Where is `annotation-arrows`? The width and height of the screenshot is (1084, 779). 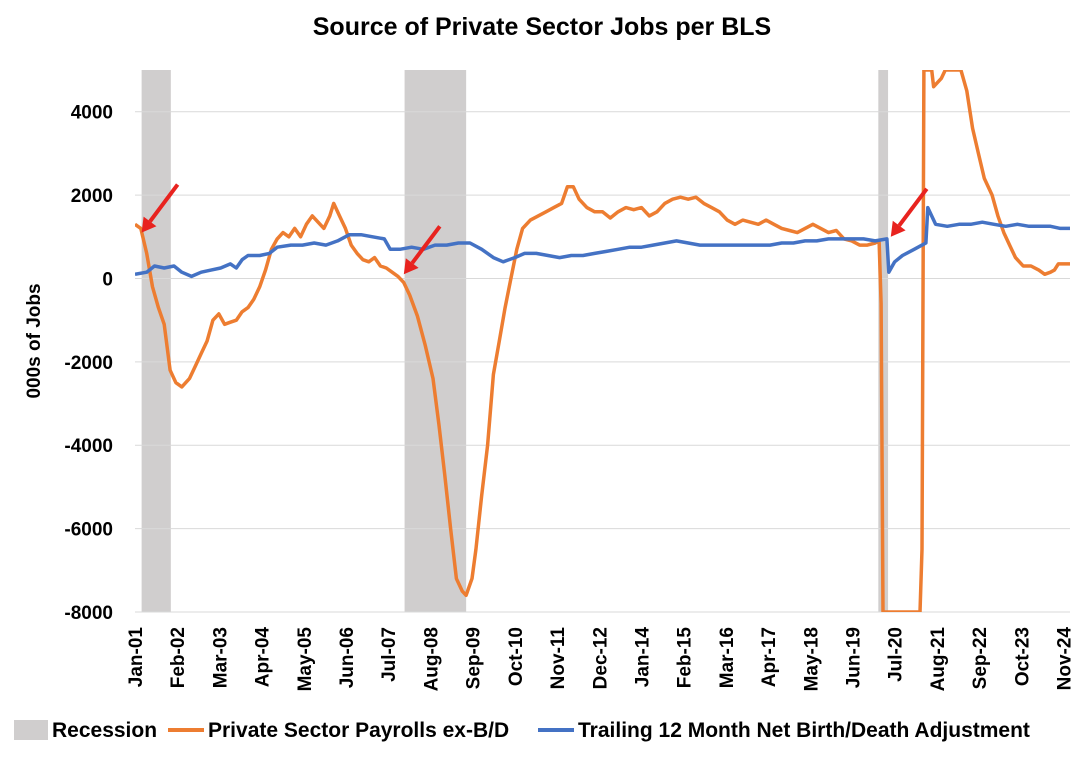
annotation-arrows is located at coordinates (535, 229).